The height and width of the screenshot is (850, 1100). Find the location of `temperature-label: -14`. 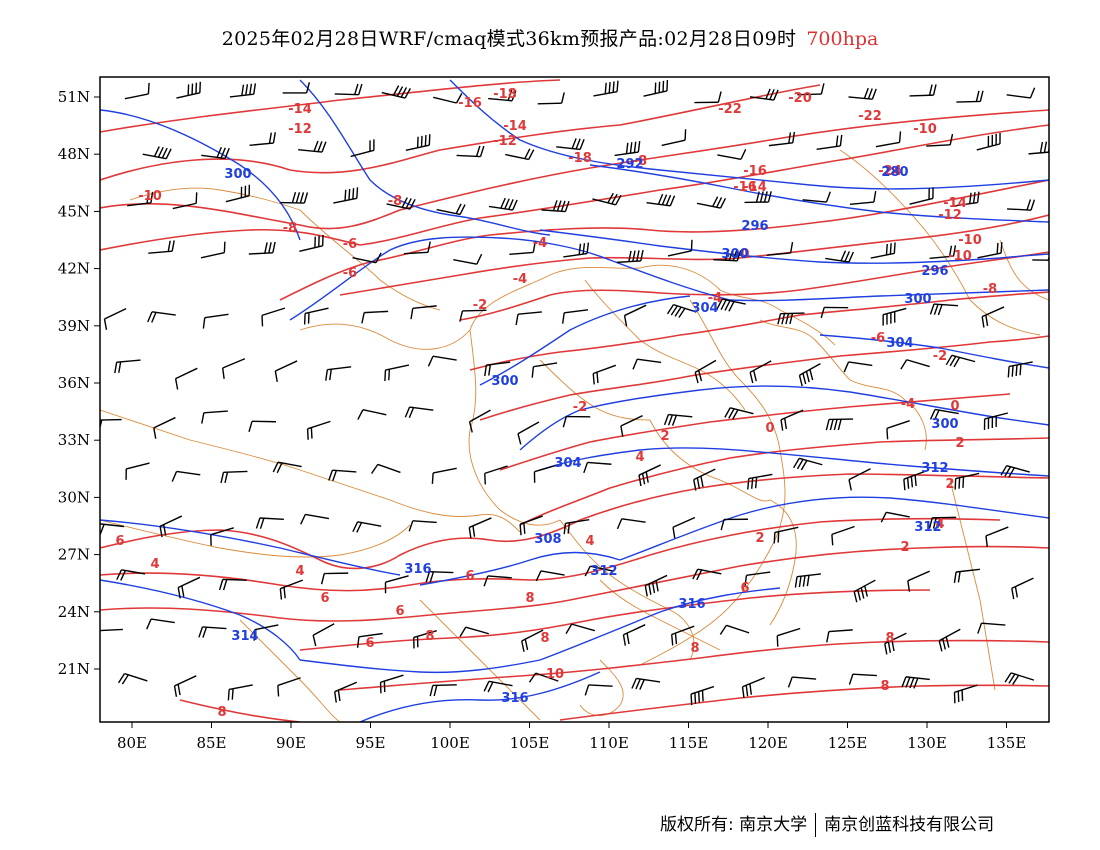

temperature-label: -14 is located at coordinates (300, 109).